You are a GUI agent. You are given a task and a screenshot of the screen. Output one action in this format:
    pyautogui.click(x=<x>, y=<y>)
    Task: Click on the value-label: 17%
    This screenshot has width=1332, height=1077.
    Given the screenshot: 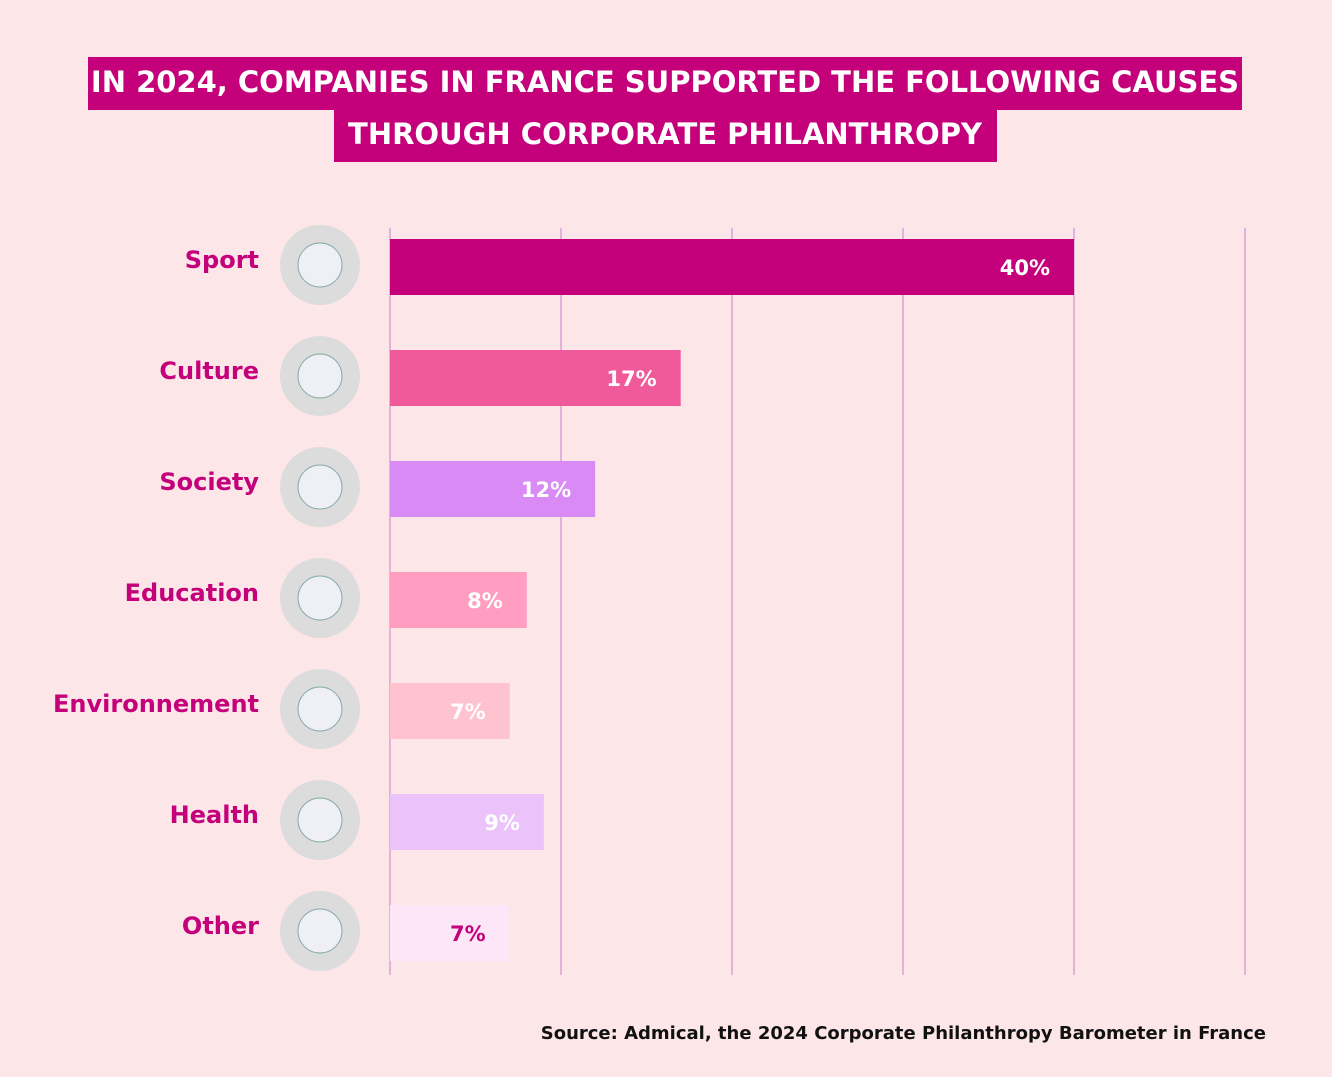 What is the action you would take?
    pyautogui.click(x=631, y=379)
    